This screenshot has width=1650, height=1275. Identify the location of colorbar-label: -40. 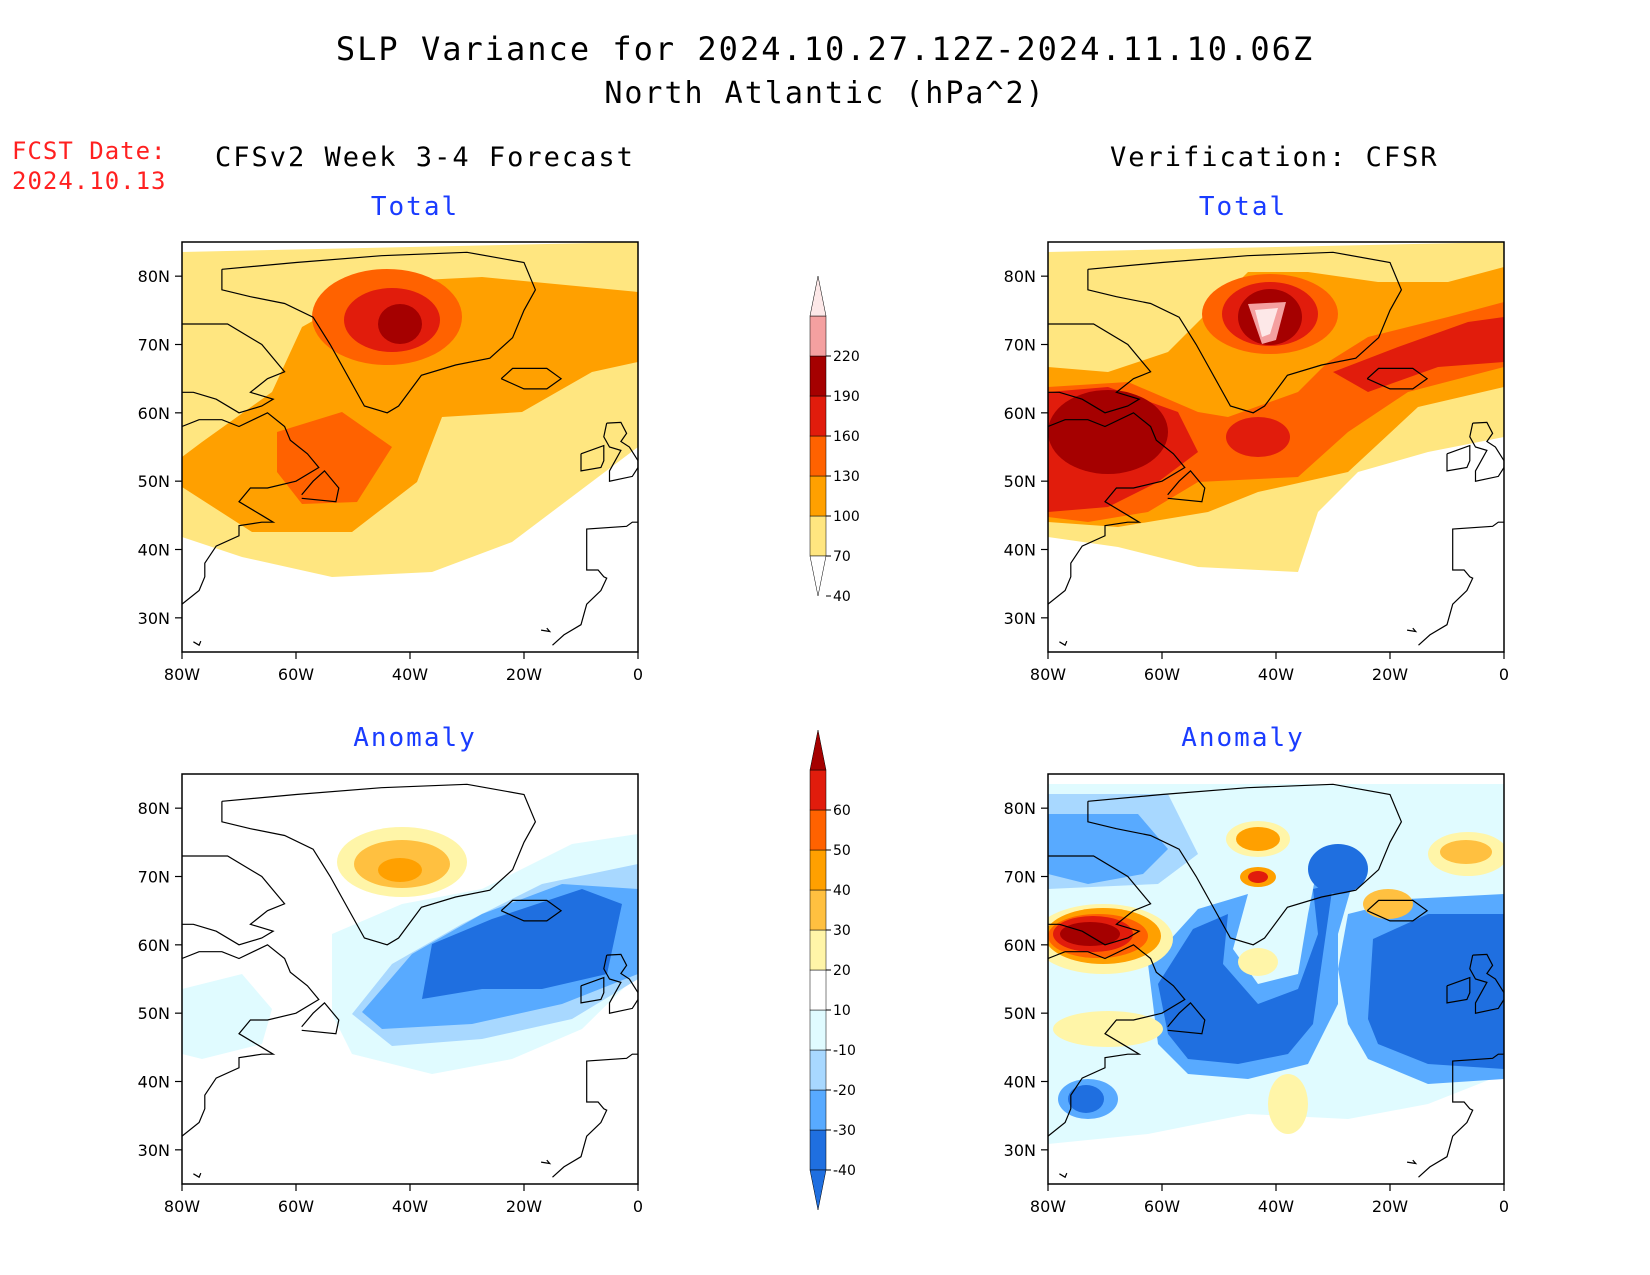
(844, 1171).